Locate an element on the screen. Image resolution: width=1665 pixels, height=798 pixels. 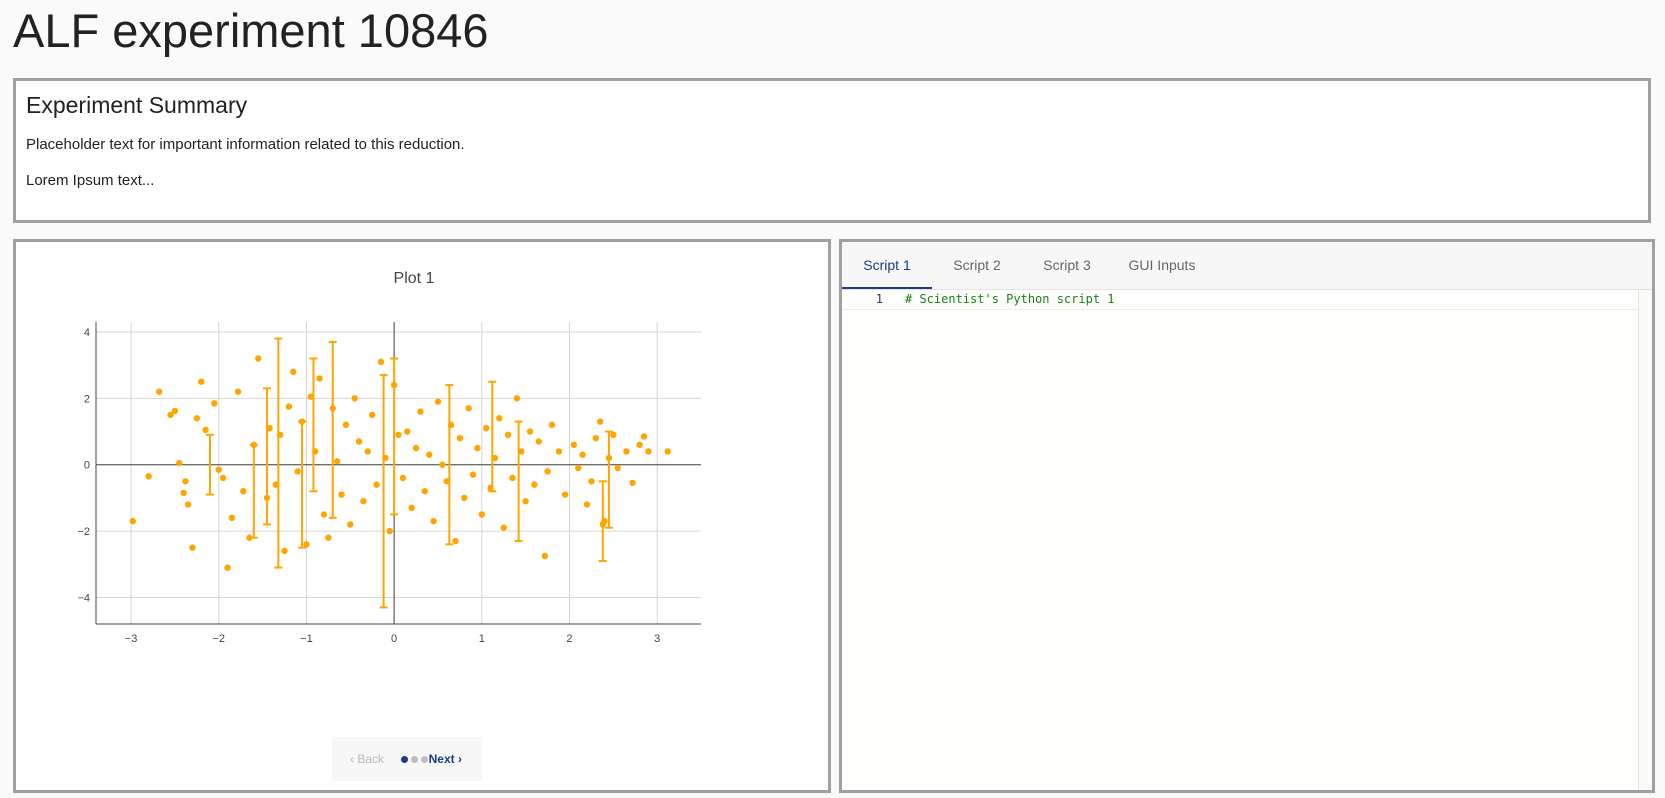
tab-script-1: Script 1 is located at coordinates (887, 265).